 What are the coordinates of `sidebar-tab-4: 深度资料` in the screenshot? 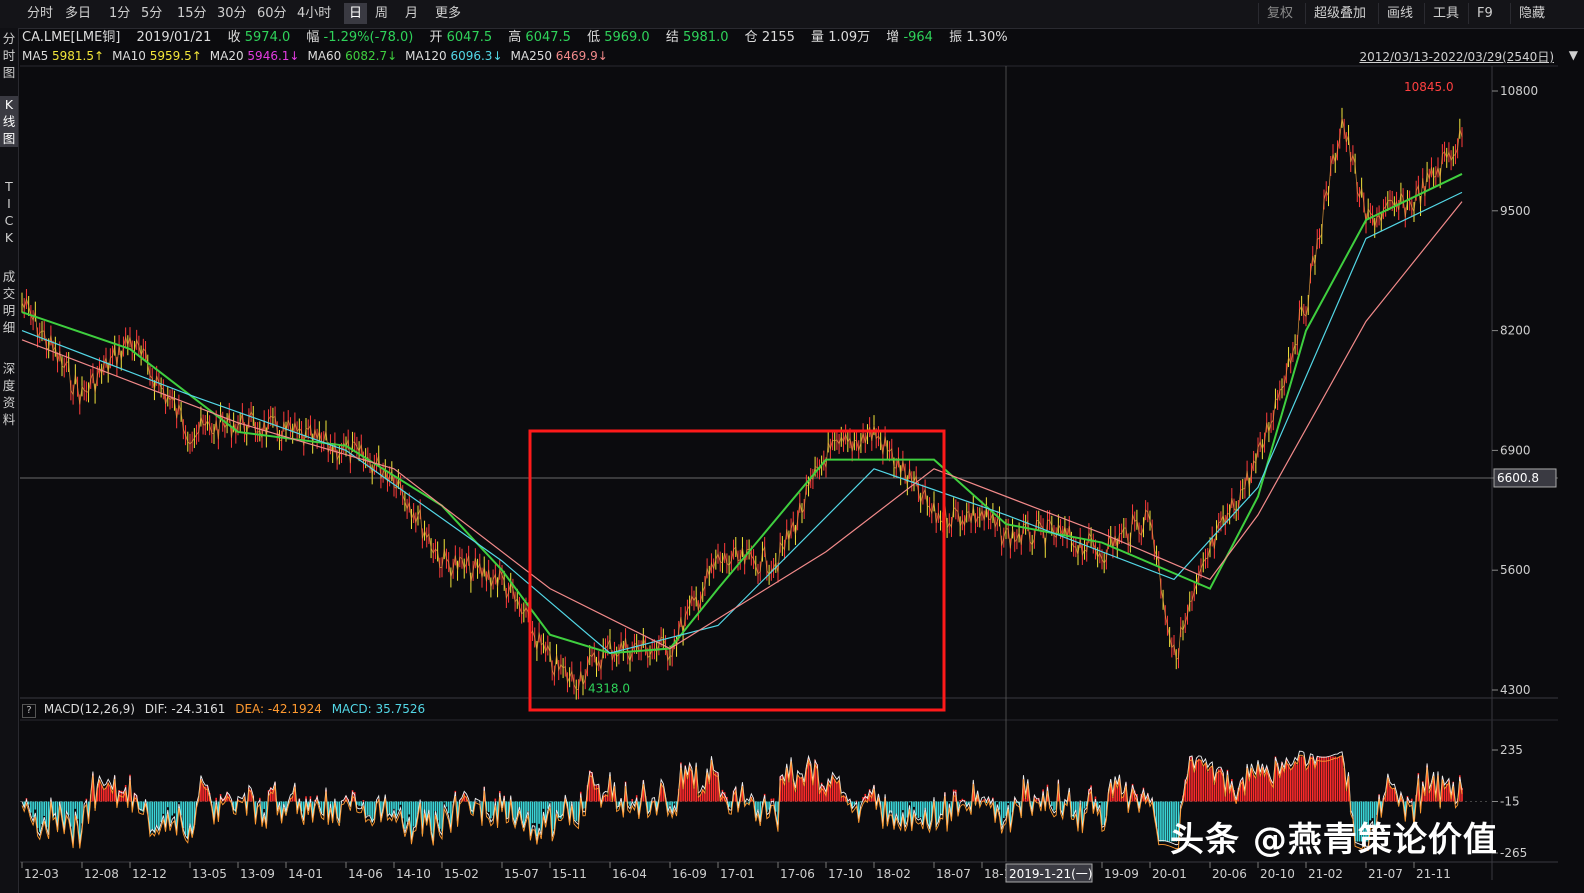 It's located at (9, 394).